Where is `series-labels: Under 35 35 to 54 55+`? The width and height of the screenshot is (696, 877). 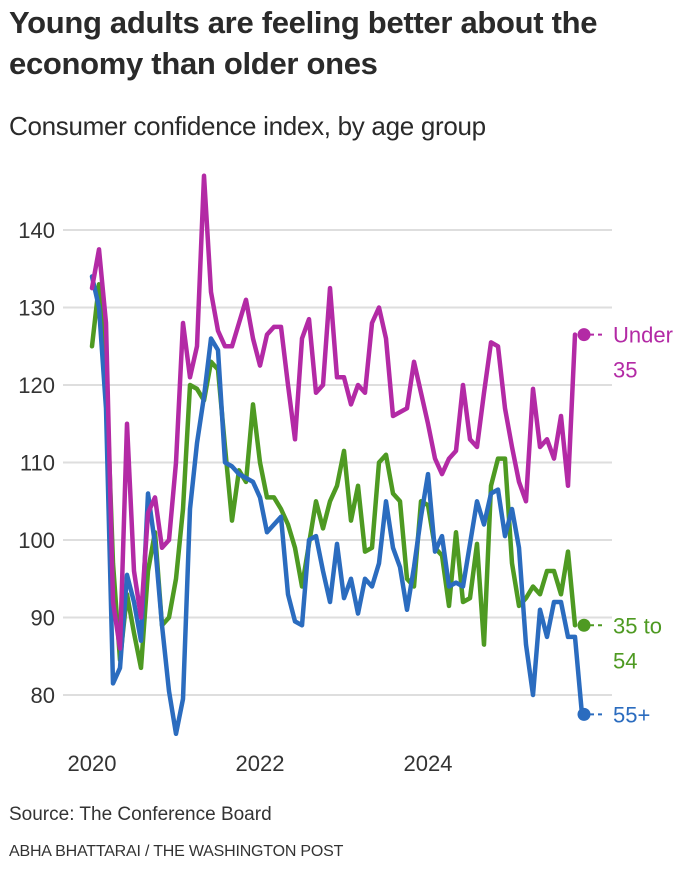 series-labels: Under 35 35 to 54 55+ is located at coordinates (625, 525).